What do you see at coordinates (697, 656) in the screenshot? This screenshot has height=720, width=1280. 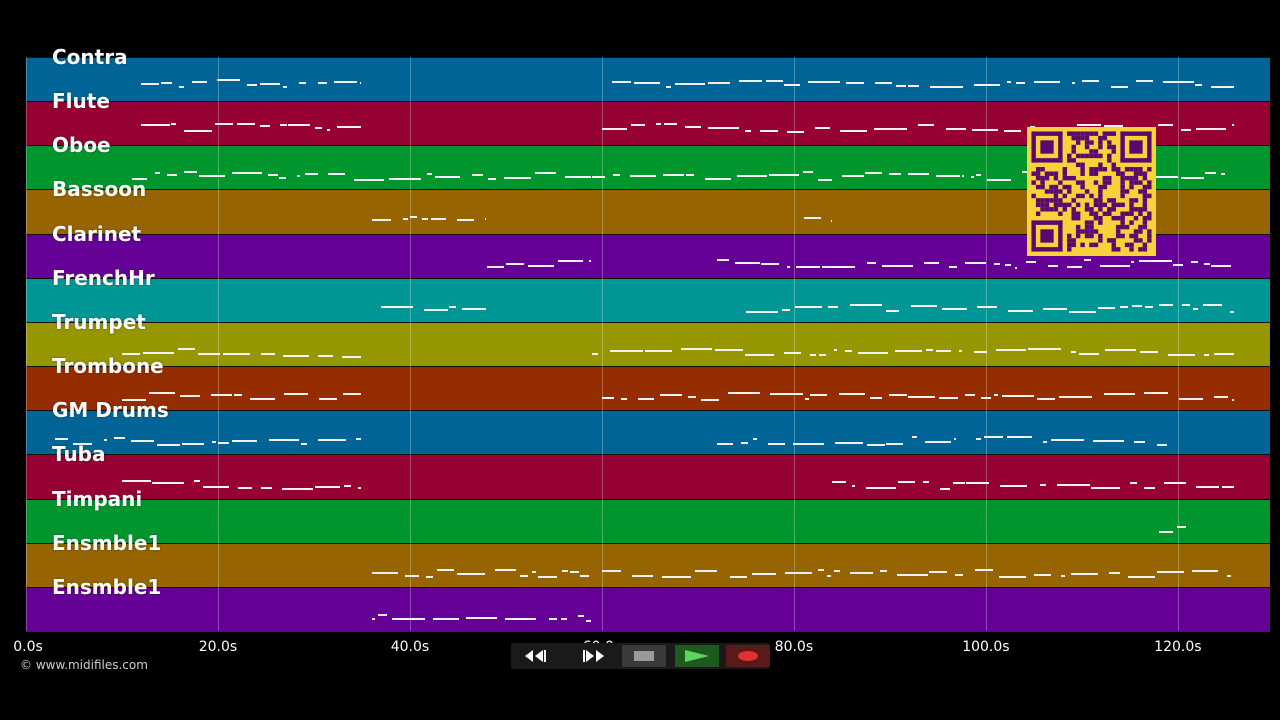 I see `play-button` at bounding box center [697, 656].